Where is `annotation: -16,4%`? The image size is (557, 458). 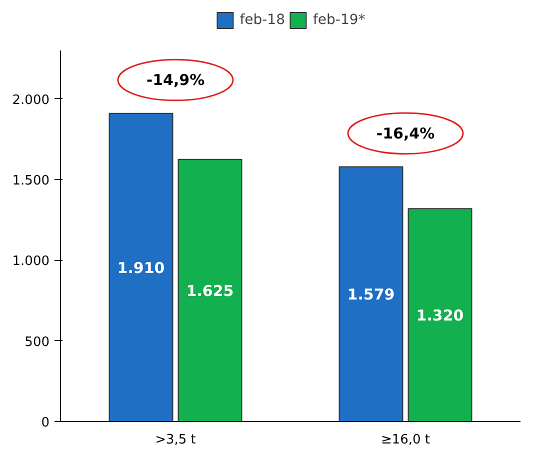
annotation: -16,4% is located at coordinates (405, 133).